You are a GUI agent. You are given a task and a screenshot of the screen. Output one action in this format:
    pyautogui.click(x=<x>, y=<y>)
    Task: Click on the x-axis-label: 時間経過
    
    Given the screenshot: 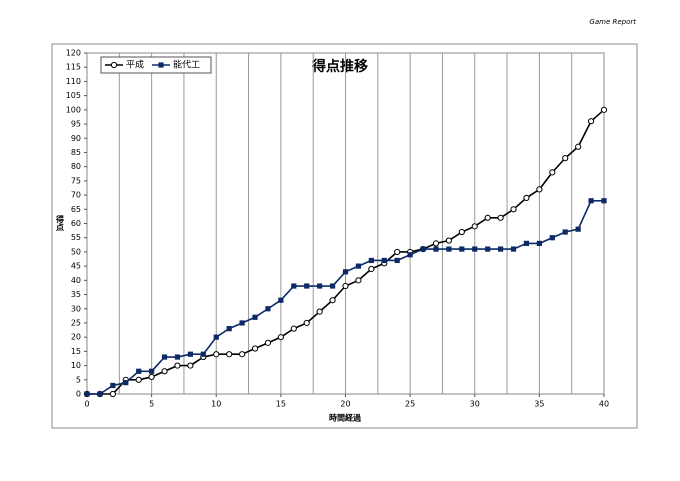 What is the action you would take?
    pyautogui.click(x=345, y=418)
    